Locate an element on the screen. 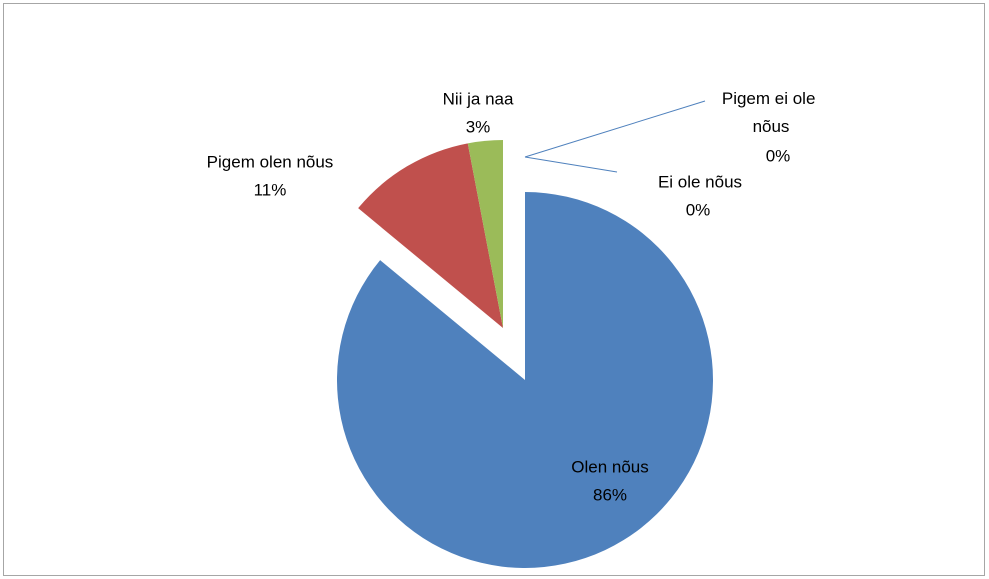  slice-value-label: 86% is located at coordinates (610, 494).